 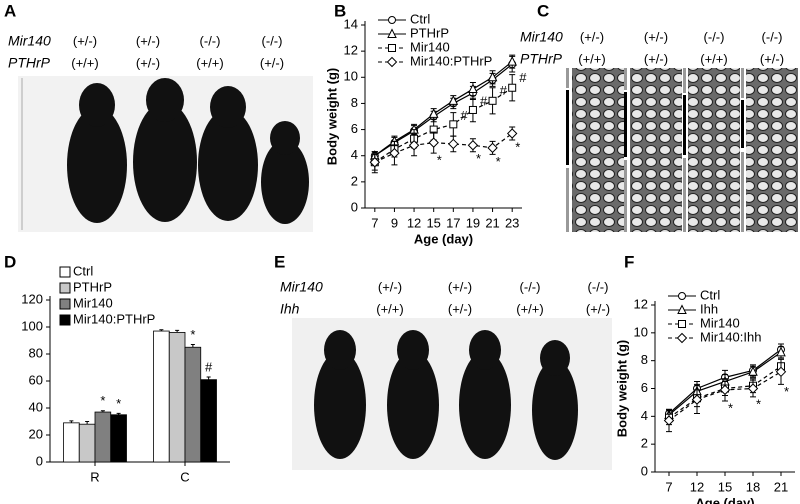 What do you see at coordinates (36, 406) in the screenshot?
I see `y-tick-label: 40` at bounding box center [36, 406].